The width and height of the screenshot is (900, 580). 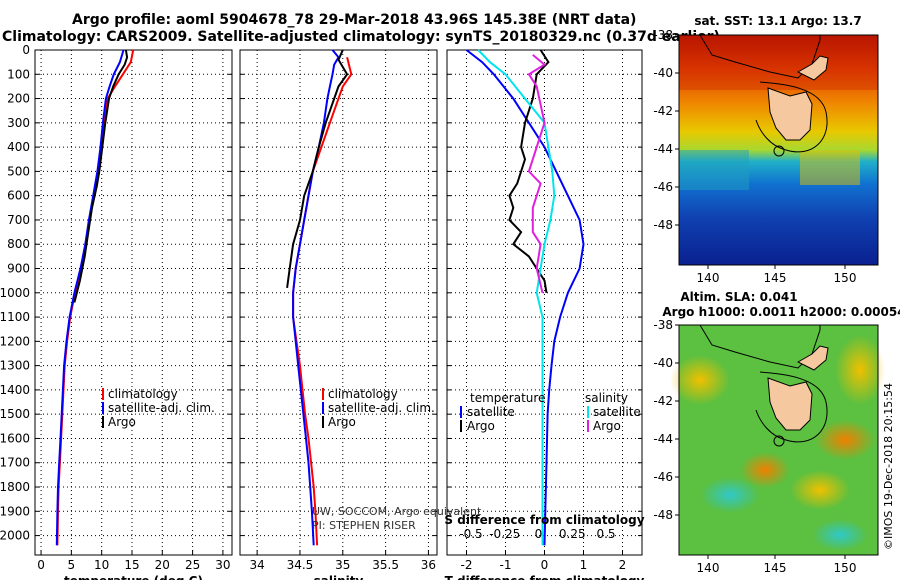 What do you see at coordinates (18, 171) in the screenshot?
I see `depth-tick-label: 500` at bounding box center [18, 171].